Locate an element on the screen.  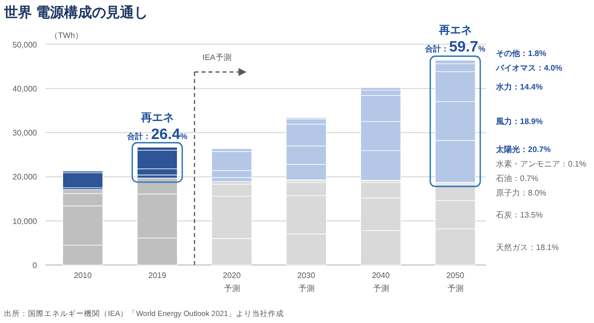
x-tick-label: 2020 予測 is located at coordinates (232, 282).